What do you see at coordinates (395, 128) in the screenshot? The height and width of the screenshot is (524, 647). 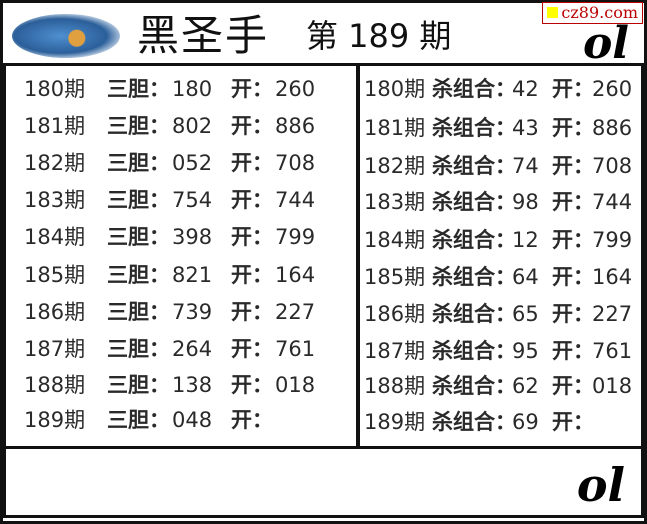 I see `right-period: 181期` at bounding box center [395, 128].